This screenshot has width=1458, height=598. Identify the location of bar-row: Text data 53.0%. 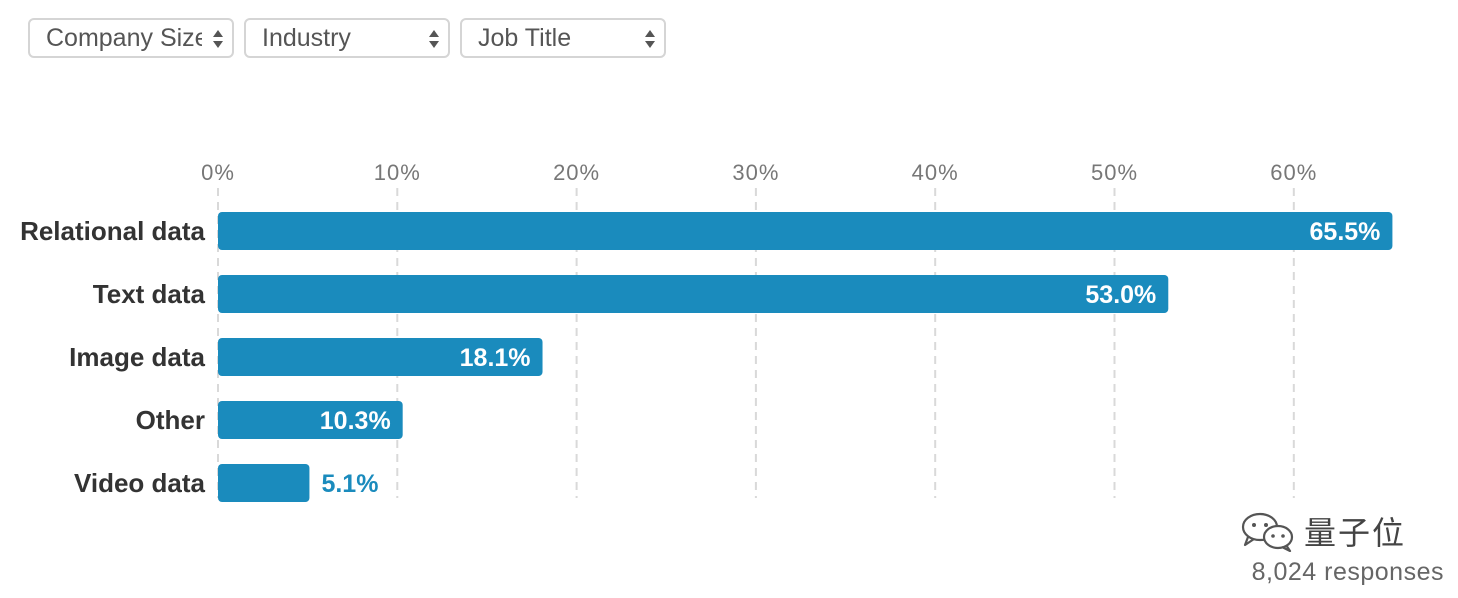
(631, 294).